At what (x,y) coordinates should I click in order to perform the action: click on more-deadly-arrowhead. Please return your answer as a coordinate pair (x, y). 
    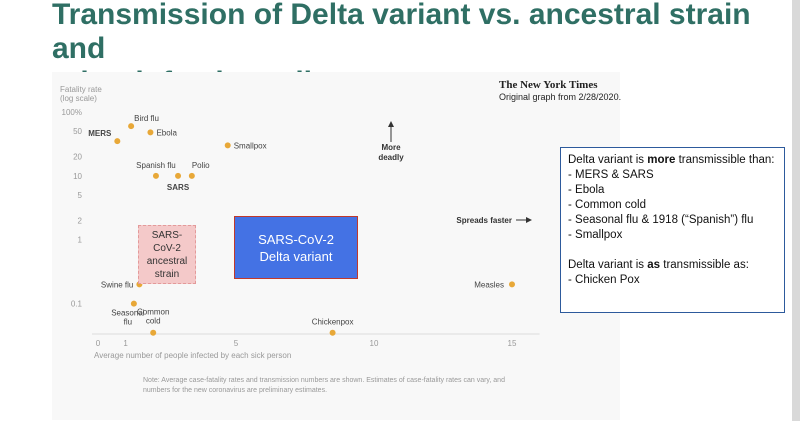
    Looking at the image, I should click on (391, 124).